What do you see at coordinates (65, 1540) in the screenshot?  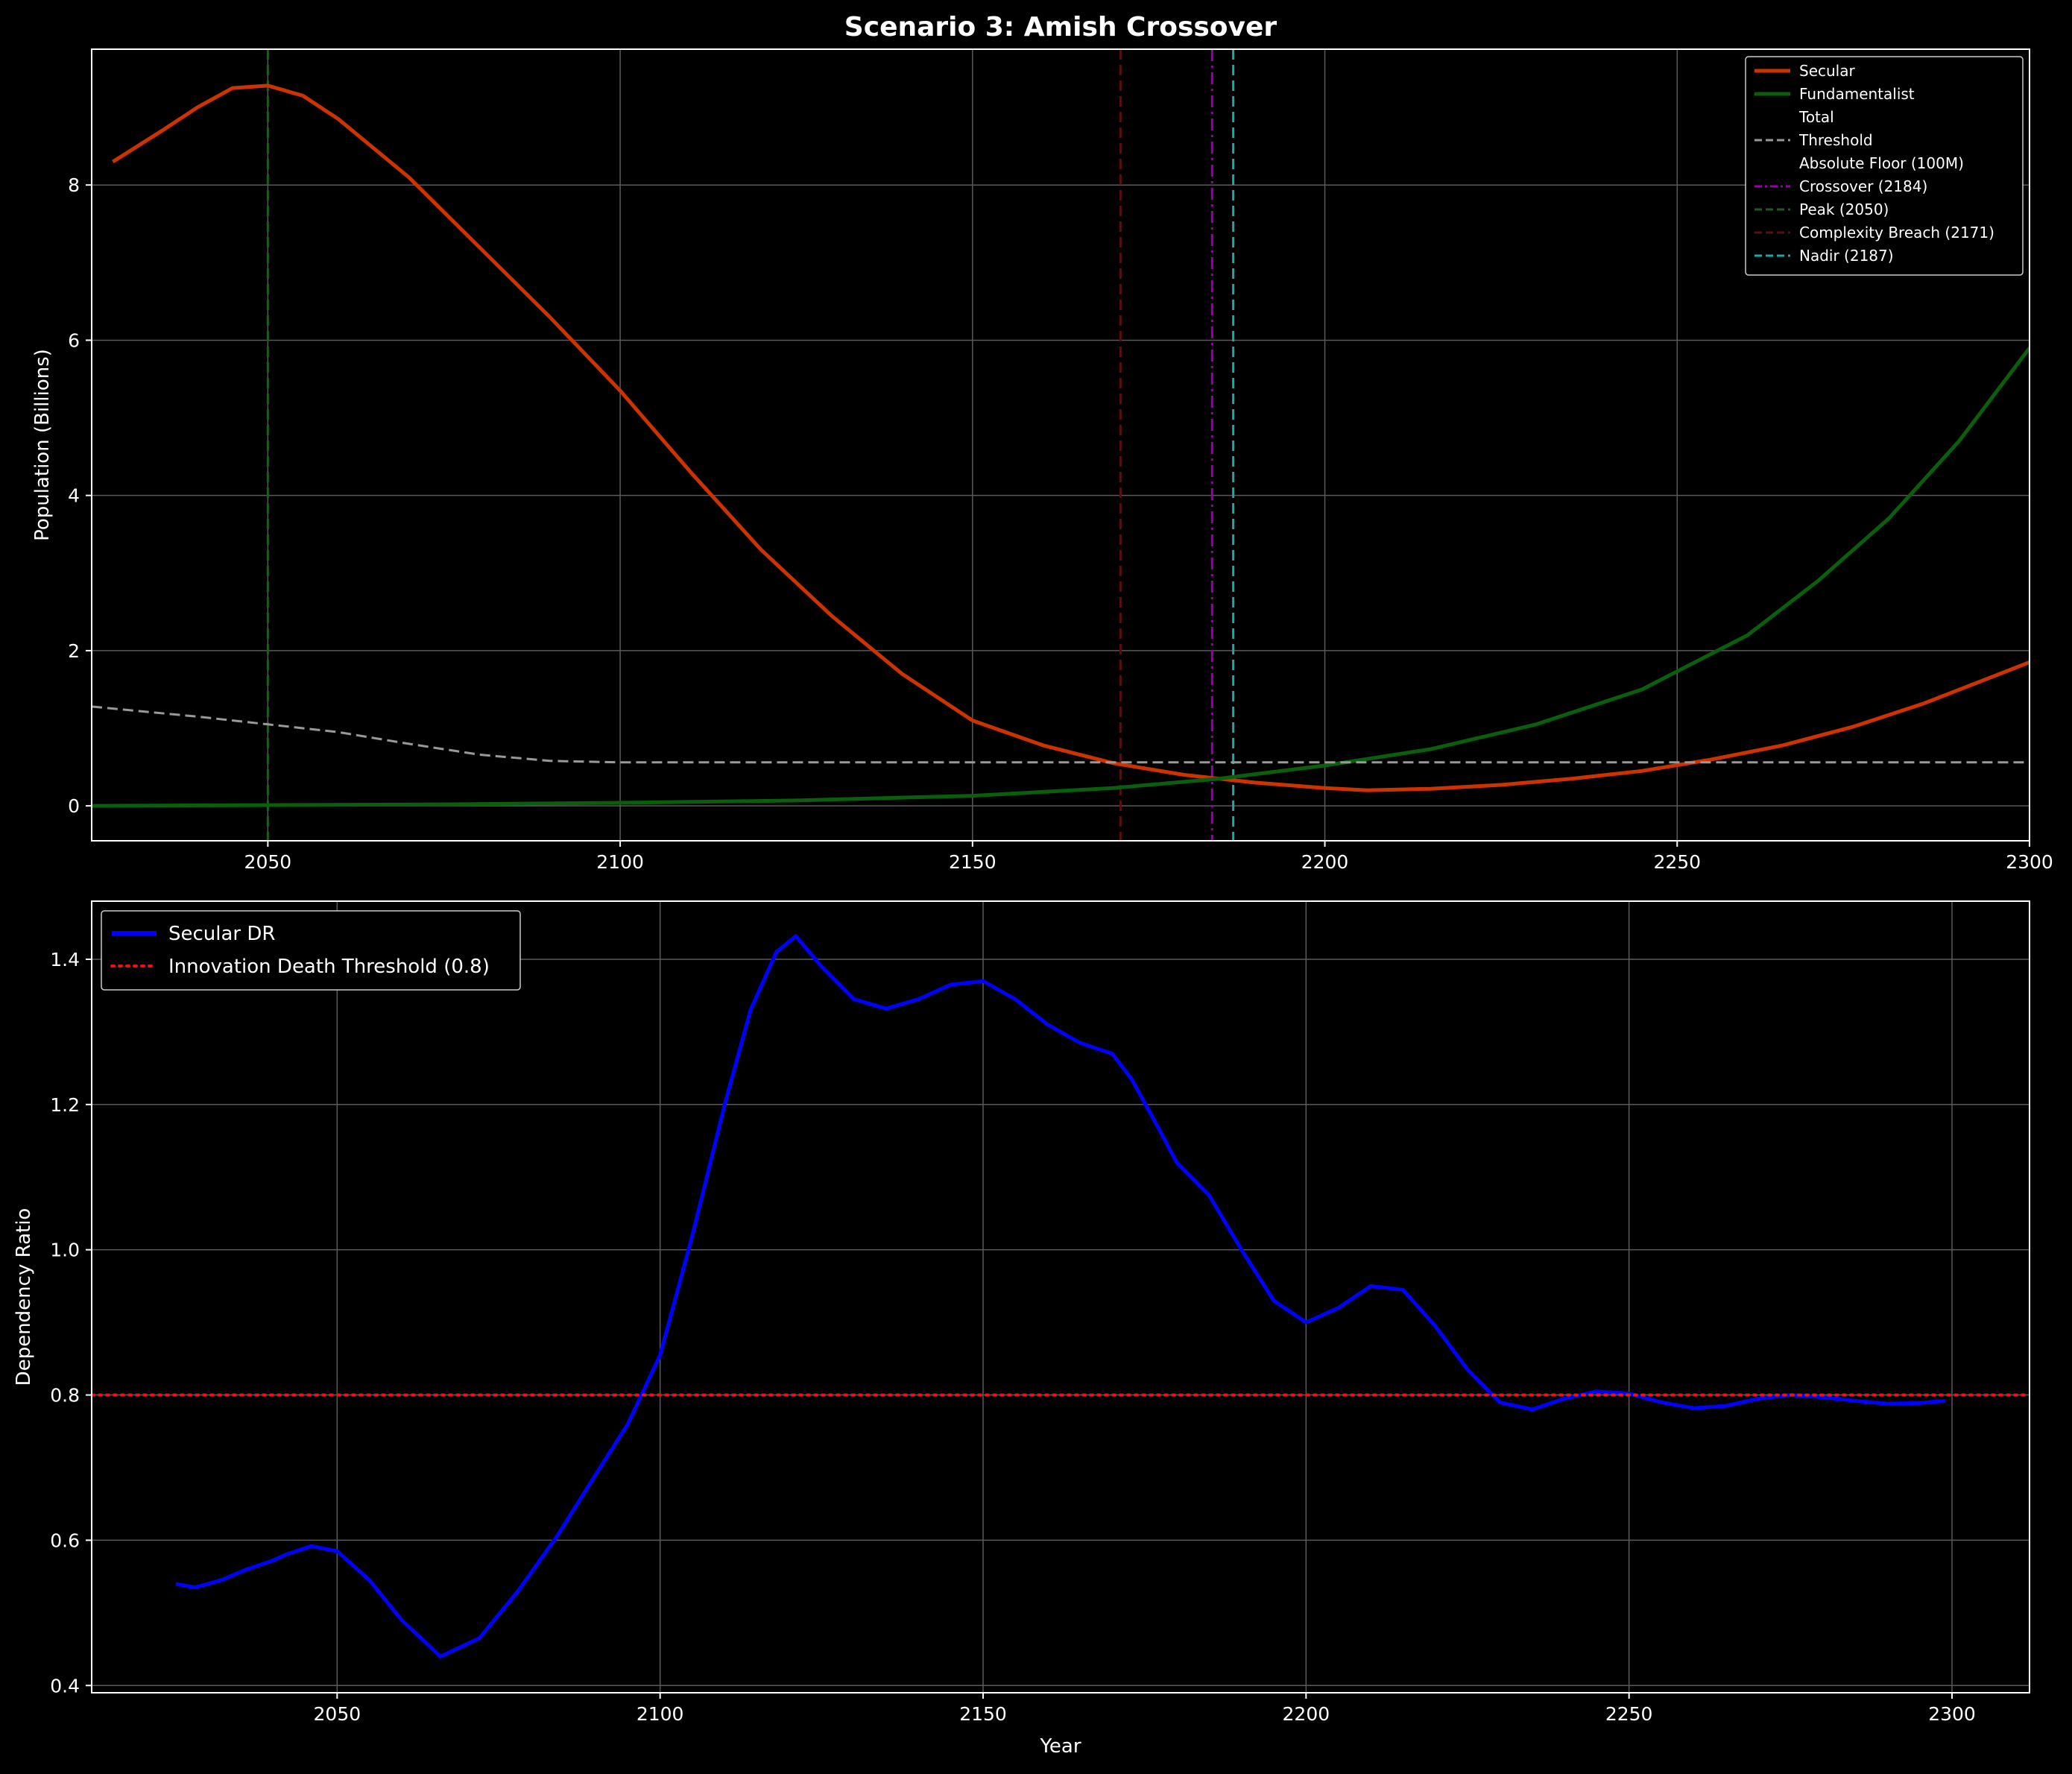 I see `y-tick-label: 0.6` at bounding box center [65, 1540].